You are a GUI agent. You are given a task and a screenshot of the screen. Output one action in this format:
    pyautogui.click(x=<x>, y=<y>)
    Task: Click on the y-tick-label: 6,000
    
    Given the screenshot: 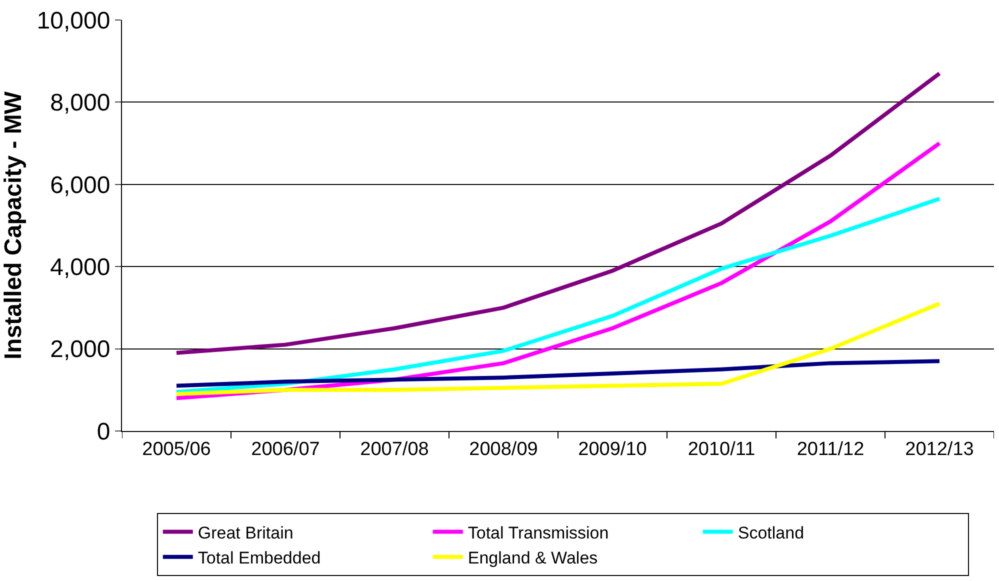 What is the action you would take?
    pyautogui.click(x=80, y=185)
    